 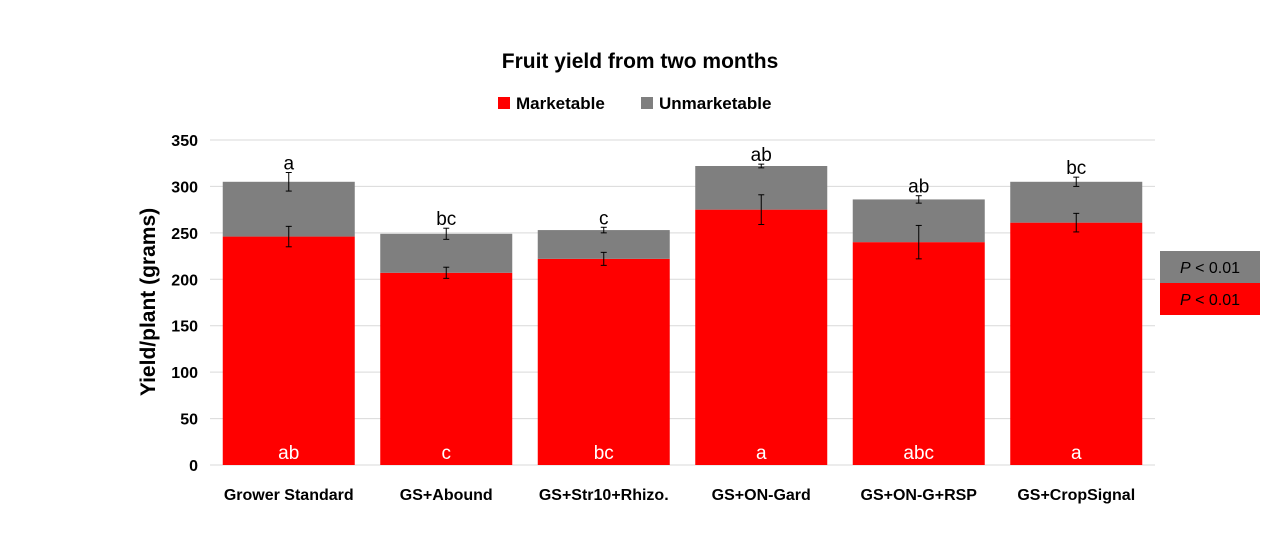 What do you see at coordinates (184, 234) in the screenshot?
I see `y-tick-label: 250` at bounding box center [184, 234].